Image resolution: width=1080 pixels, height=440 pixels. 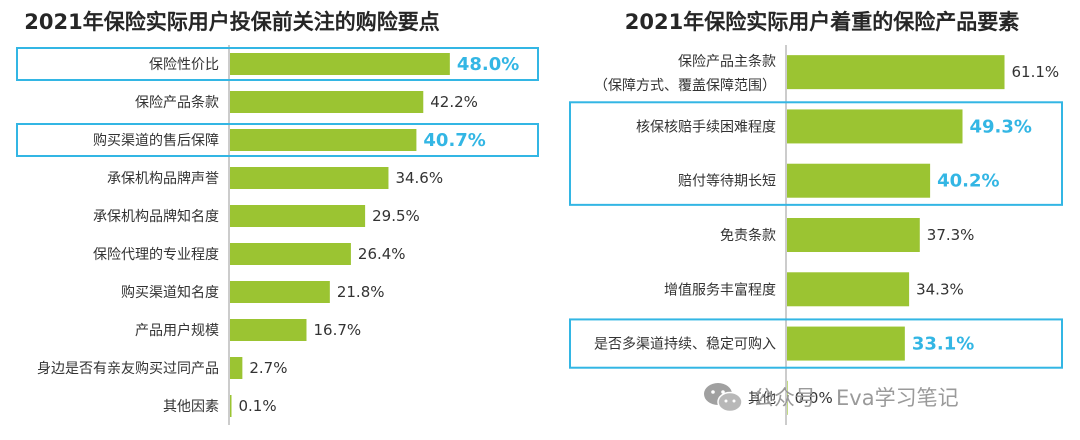 I want to click on category-label: 产品用户规模, so click(x=177, y=330).